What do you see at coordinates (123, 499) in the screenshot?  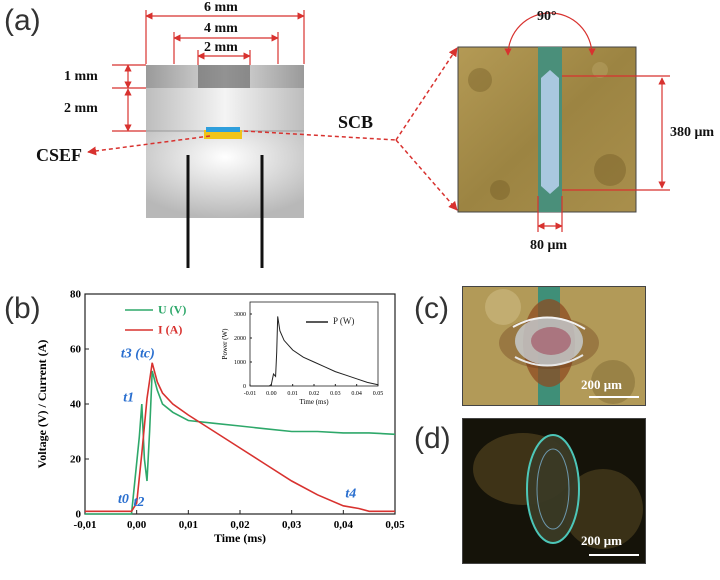 I see `annotation-0: t0` at bounding box center [123, 499].